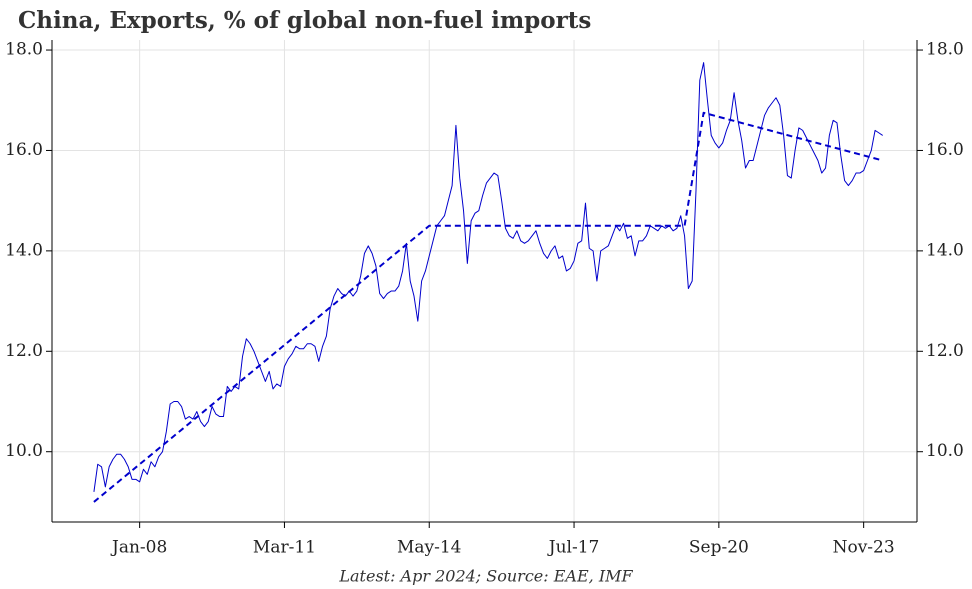 This screenshot has width=972, height=589. I want to click on x-tick-label: Jul-17, so click(573, 548).